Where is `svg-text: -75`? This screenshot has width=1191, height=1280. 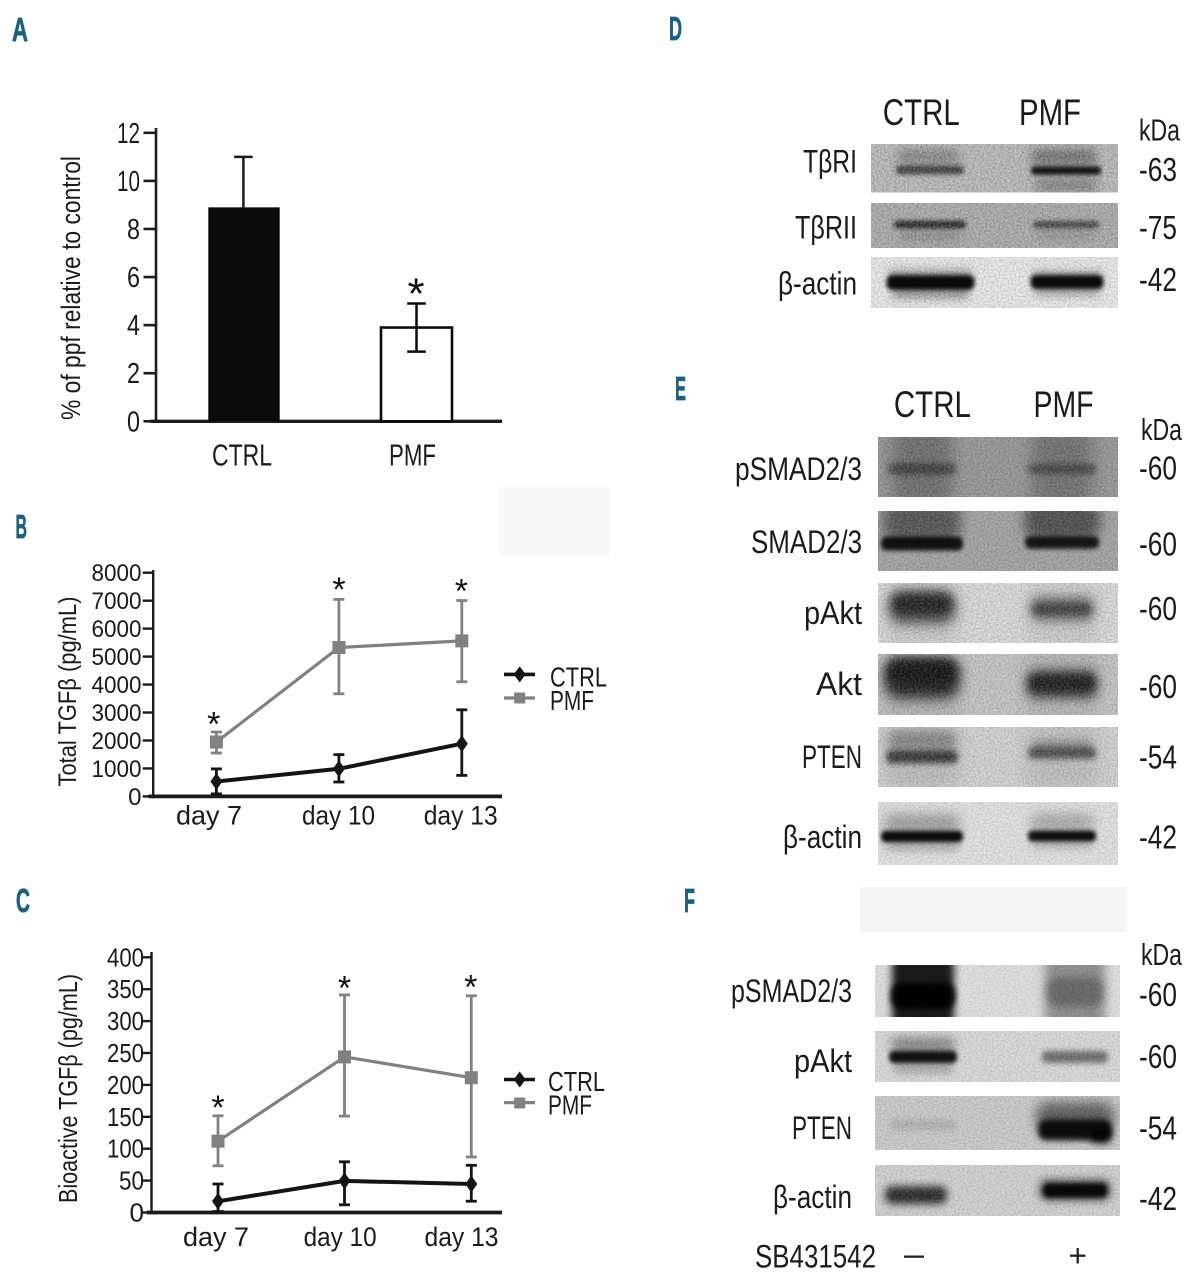
svg-text: -75 is located at coordinates (1158, 227).